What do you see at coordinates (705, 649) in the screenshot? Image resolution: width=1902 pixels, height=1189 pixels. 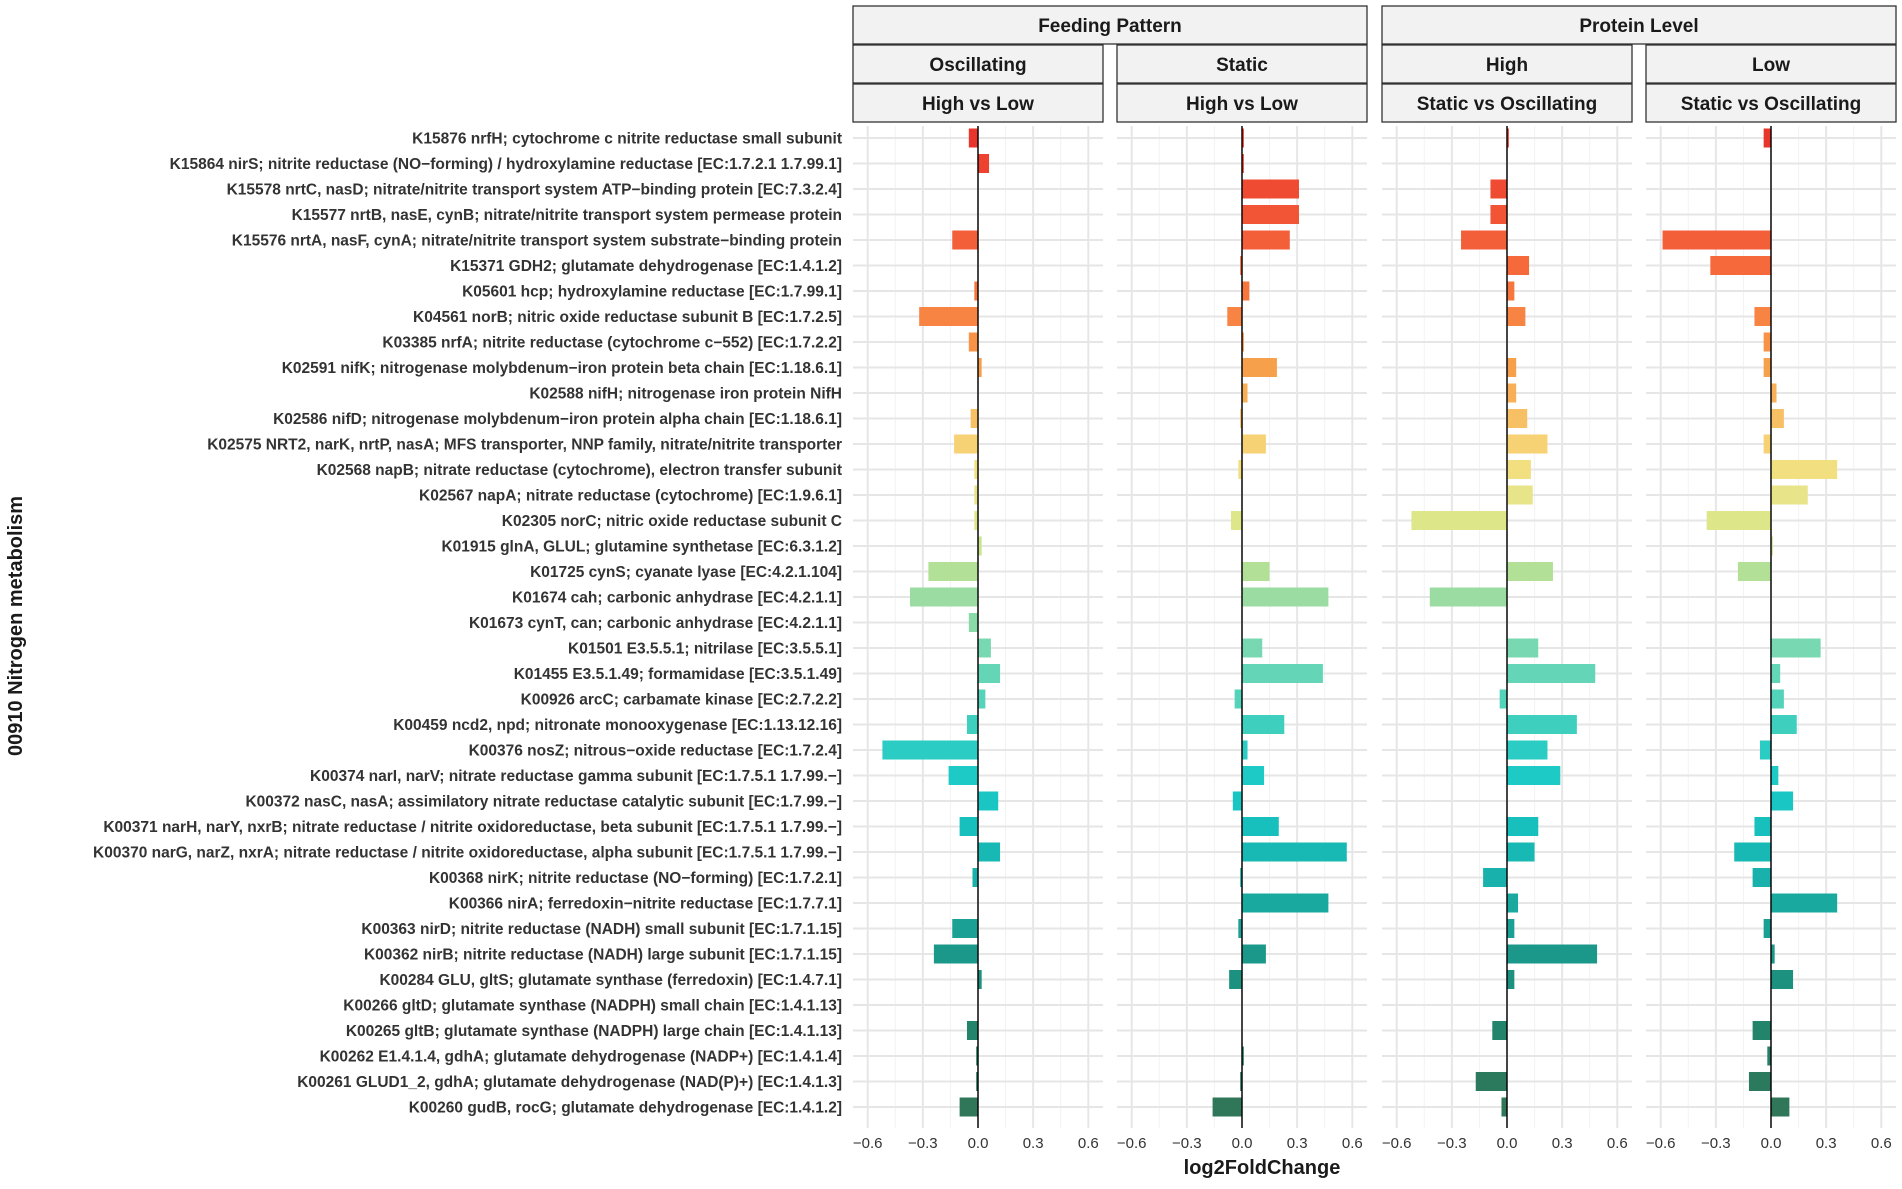 I see `category-label: K01501 E3.5.5.1; nitrilase [EC:3.5.5.1]` at bounding box center [705, 649].